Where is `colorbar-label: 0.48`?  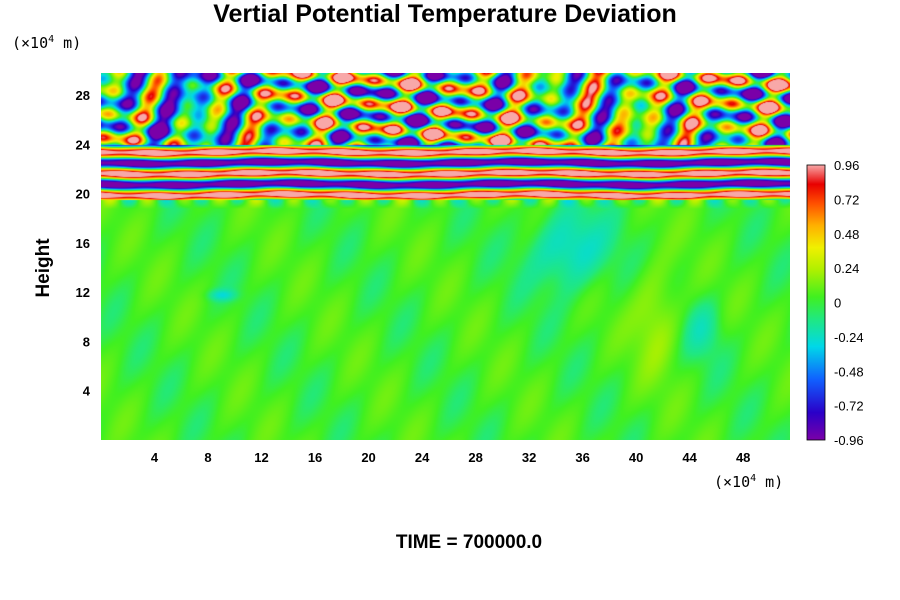
colorbar-label: 0.48 is located at coordinates (846, 234).